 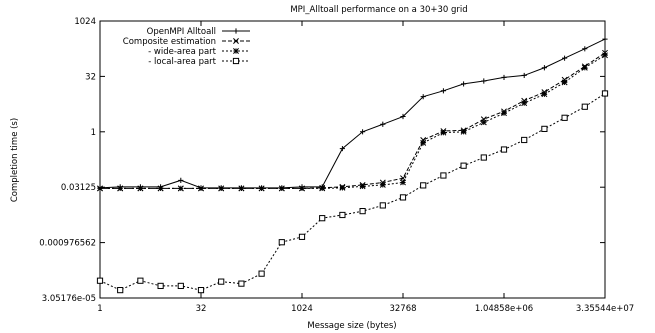 What do you see at coordinates (182, 62) in the screenshot?
I see `legend-label: - local-area part` at bounding box center [182, 62].